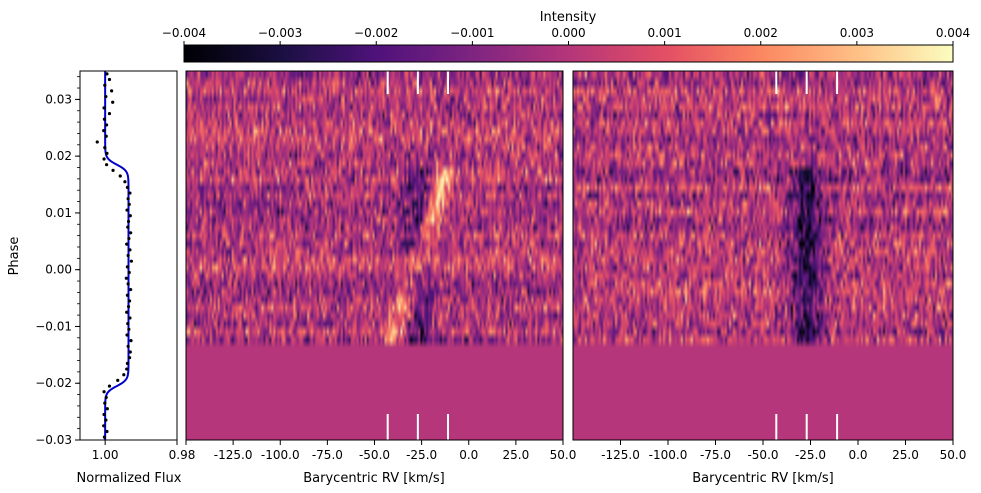 This screenshot has width=981, height=493. What do you see at coordinates (472, 33) in the screenshot?
I see `colorbar-tick-label: −0.001` at bounding box center [472, 33].